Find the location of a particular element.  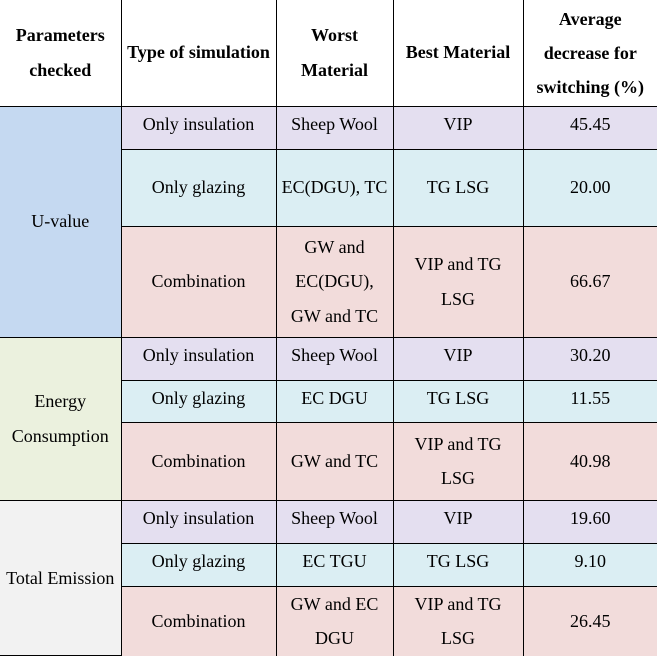

worst-material-cell: EC(DGU), TC is located at coordinates (334, 187).